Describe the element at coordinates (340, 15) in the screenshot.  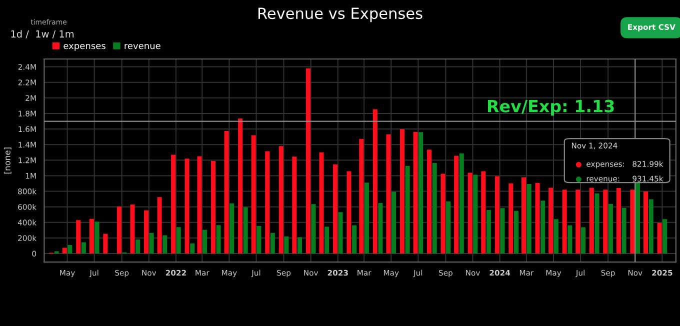
I see `chart-title: Revenue vs Expenses` at that location.